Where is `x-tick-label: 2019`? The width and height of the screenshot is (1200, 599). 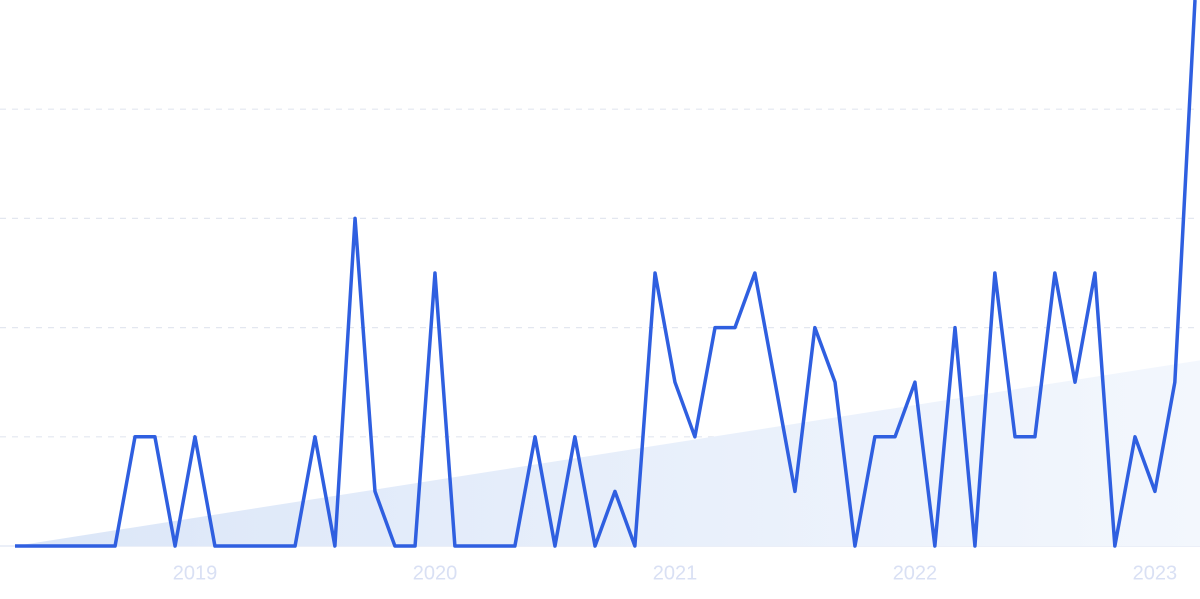 x-tick-label: 2019 is located at coordinates (195, 573).